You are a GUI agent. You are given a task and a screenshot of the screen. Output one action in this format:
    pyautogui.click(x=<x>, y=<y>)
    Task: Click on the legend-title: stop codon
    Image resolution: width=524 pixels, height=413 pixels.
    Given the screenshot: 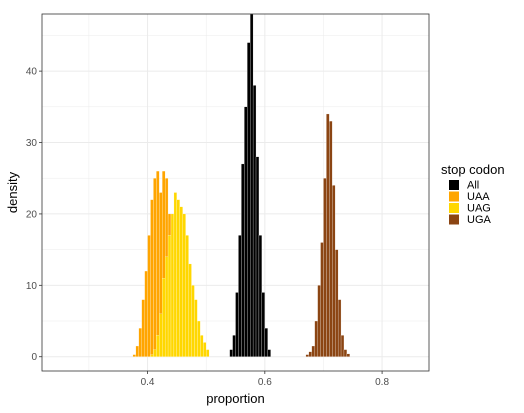 What is the action you would take?
    pyautogui.click(x=473, y=169)
    